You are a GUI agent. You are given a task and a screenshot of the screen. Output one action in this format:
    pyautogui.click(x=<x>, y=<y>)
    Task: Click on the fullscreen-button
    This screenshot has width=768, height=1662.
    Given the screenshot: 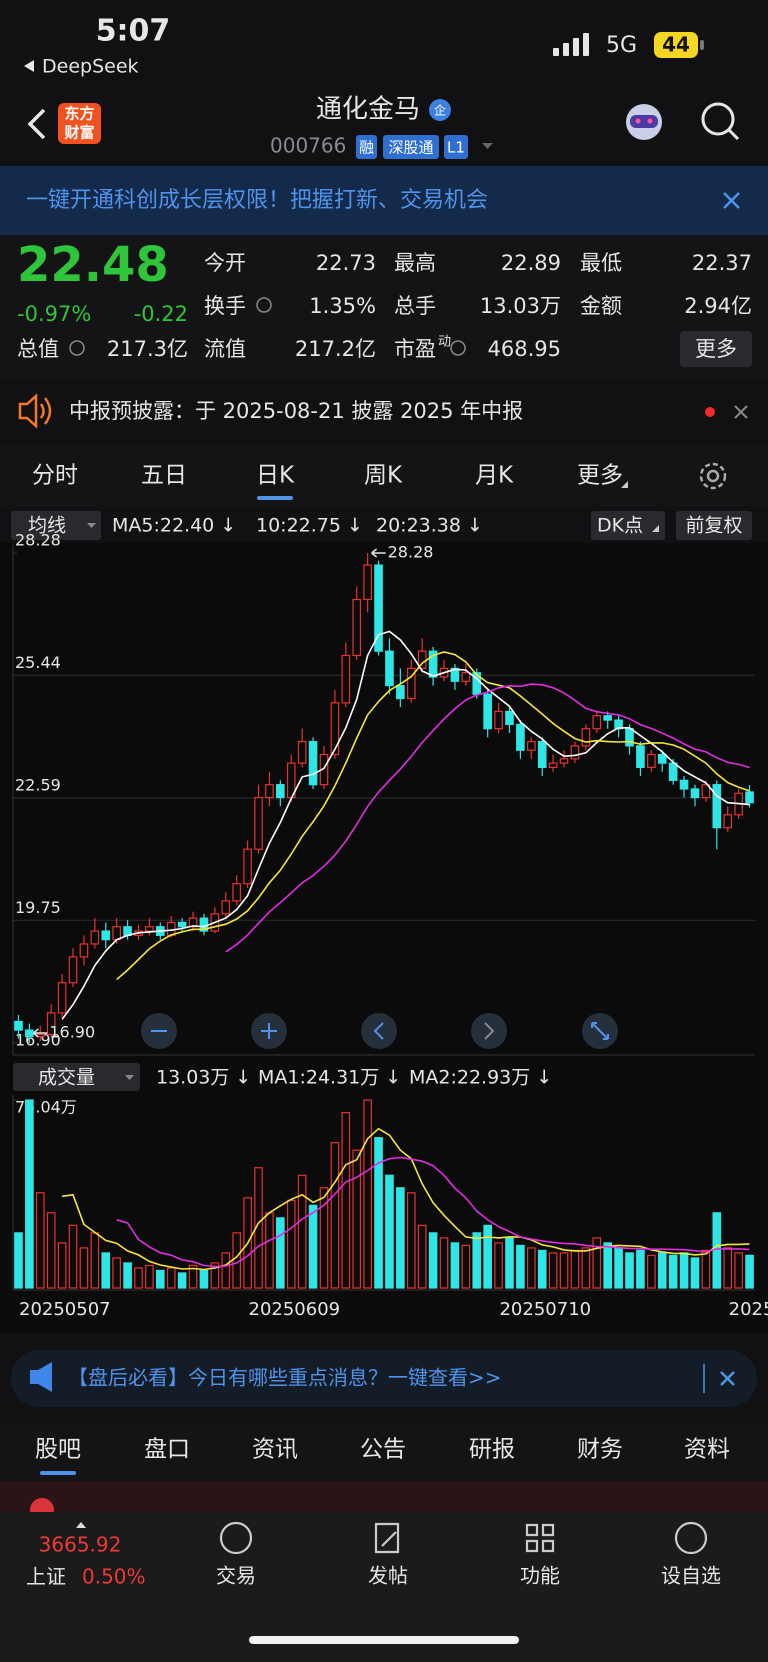 What is the action you would take?
    pyautogui.click(x=600, y=1031)
    